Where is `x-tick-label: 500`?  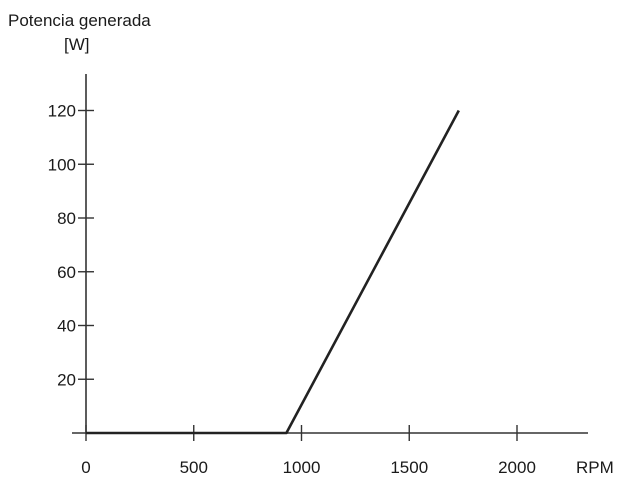
x-tick-label: 500 is located at coordinates (194, 467).